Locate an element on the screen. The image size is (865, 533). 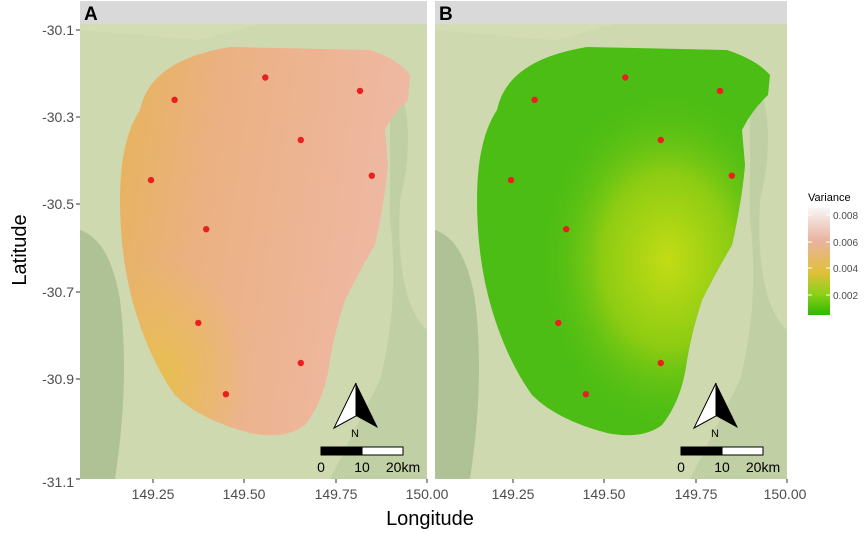
panel-a-strip is located at coordinates (253, 12).